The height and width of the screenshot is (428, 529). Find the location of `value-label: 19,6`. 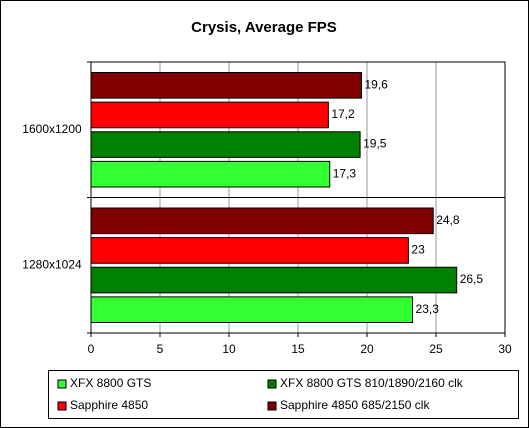

value-label: 19,6 is located at coordinates (376, 84).